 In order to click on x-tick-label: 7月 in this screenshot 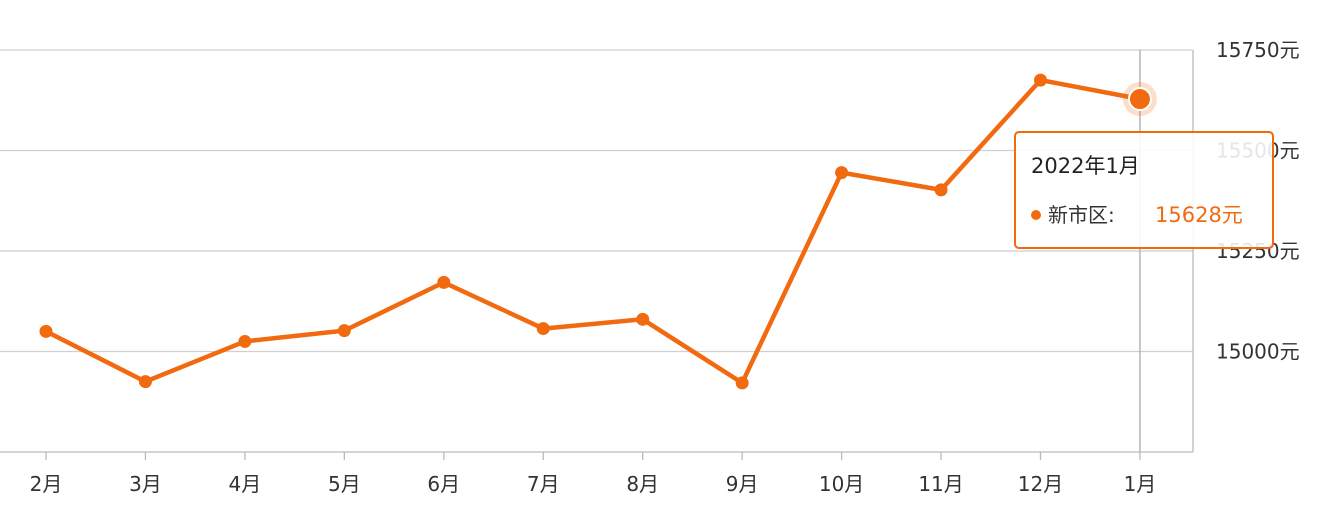, I will do `click(543, 484)`.